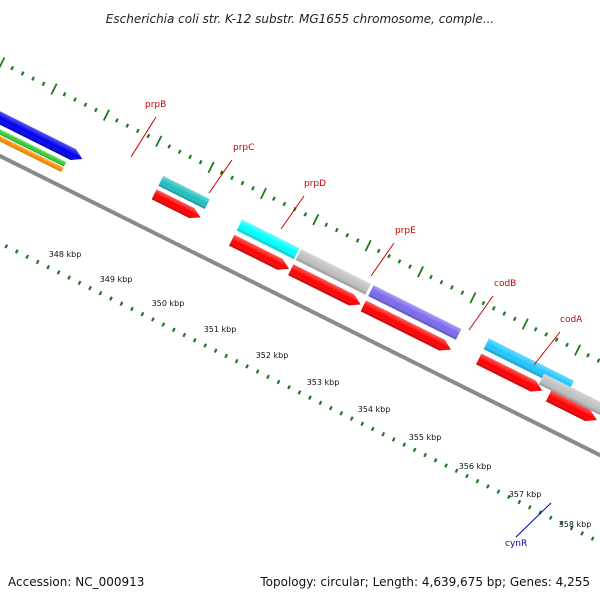  Describe the element at coordinates (374, 409) in the screenshot. I see `scale-label: 354 kbp` at that location.